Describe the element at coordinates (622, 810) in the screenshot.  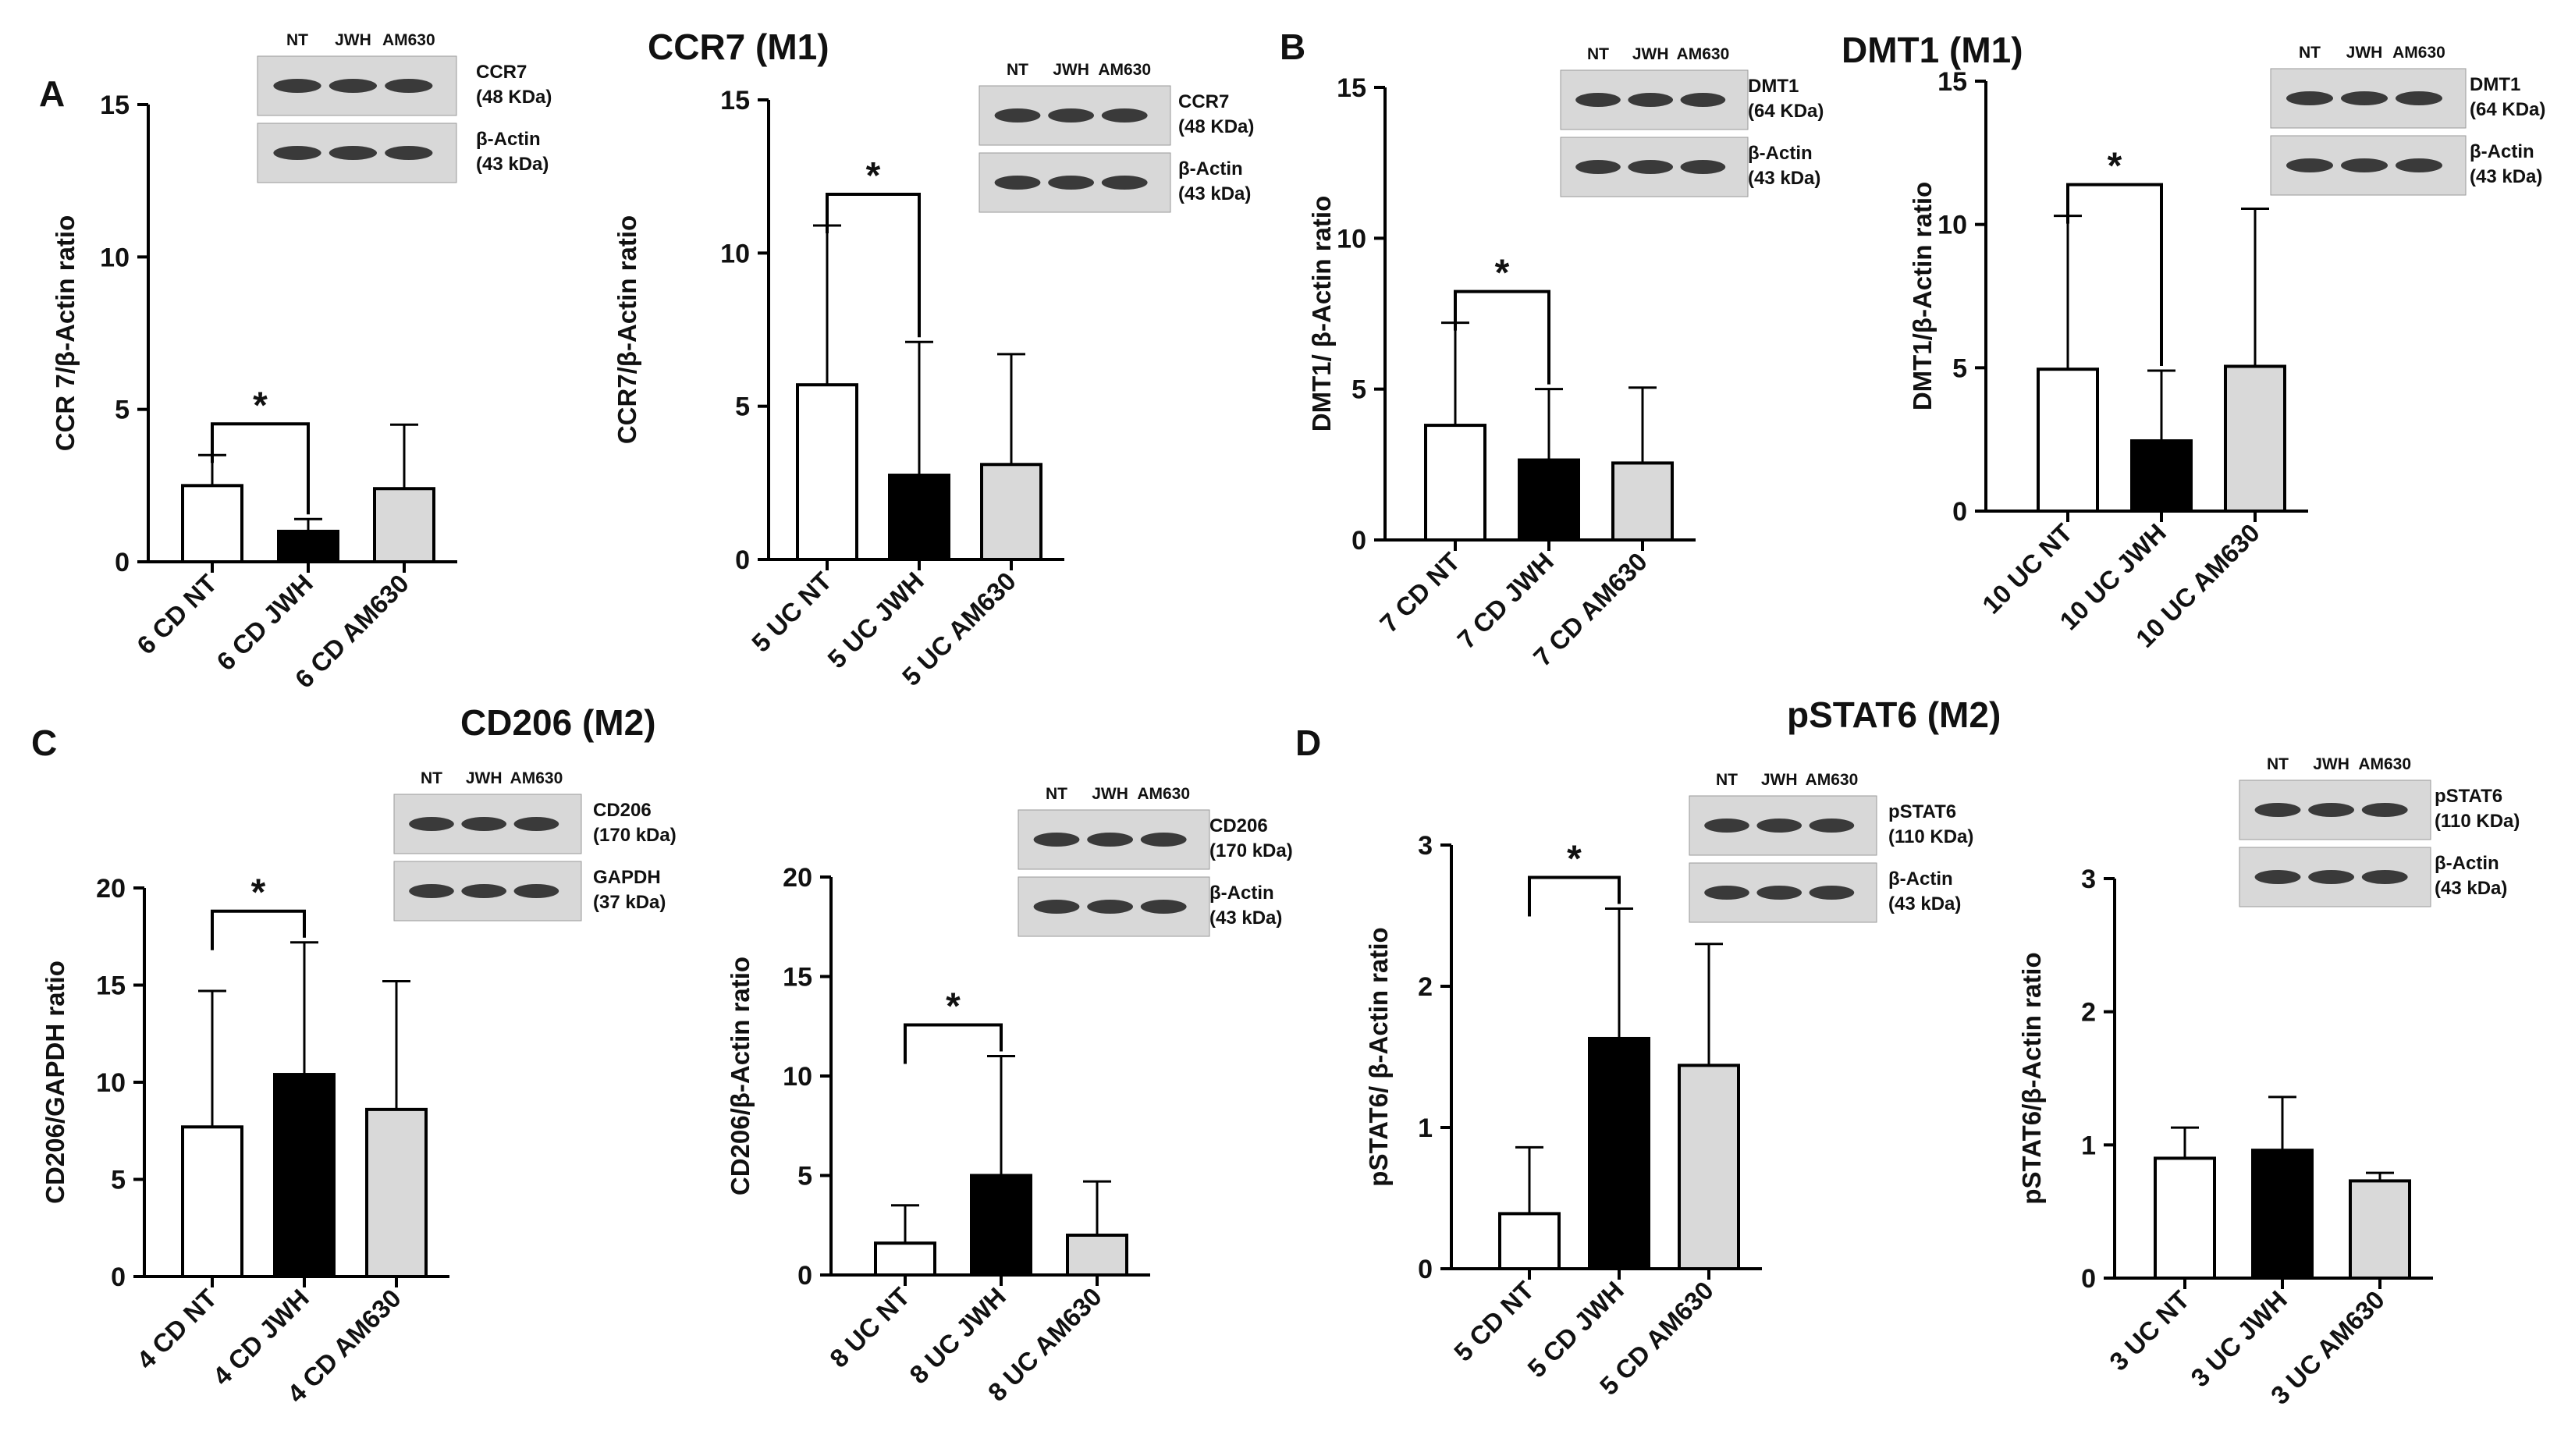
I see `blot-band-name: CD206` at that location.